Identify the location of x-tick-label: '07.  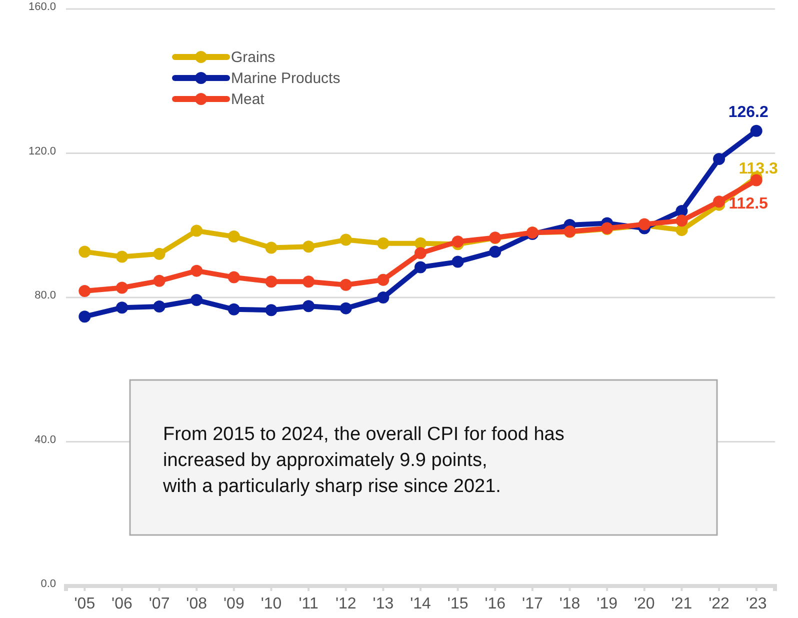
(159, 603).